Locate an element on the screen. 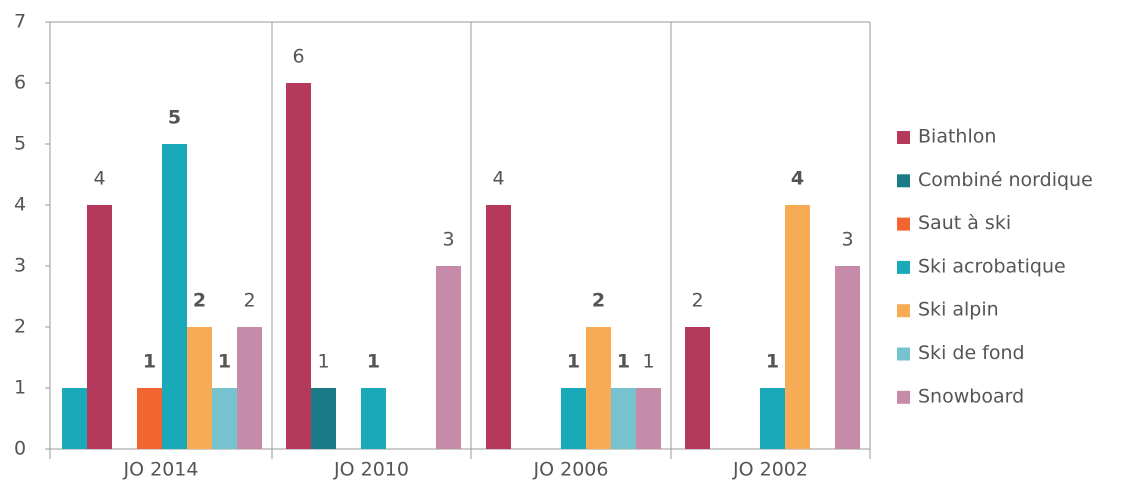 The height and width of the screenshot is (489, 1142). y-tick-label: 2 is located at coordinates (20, 327).